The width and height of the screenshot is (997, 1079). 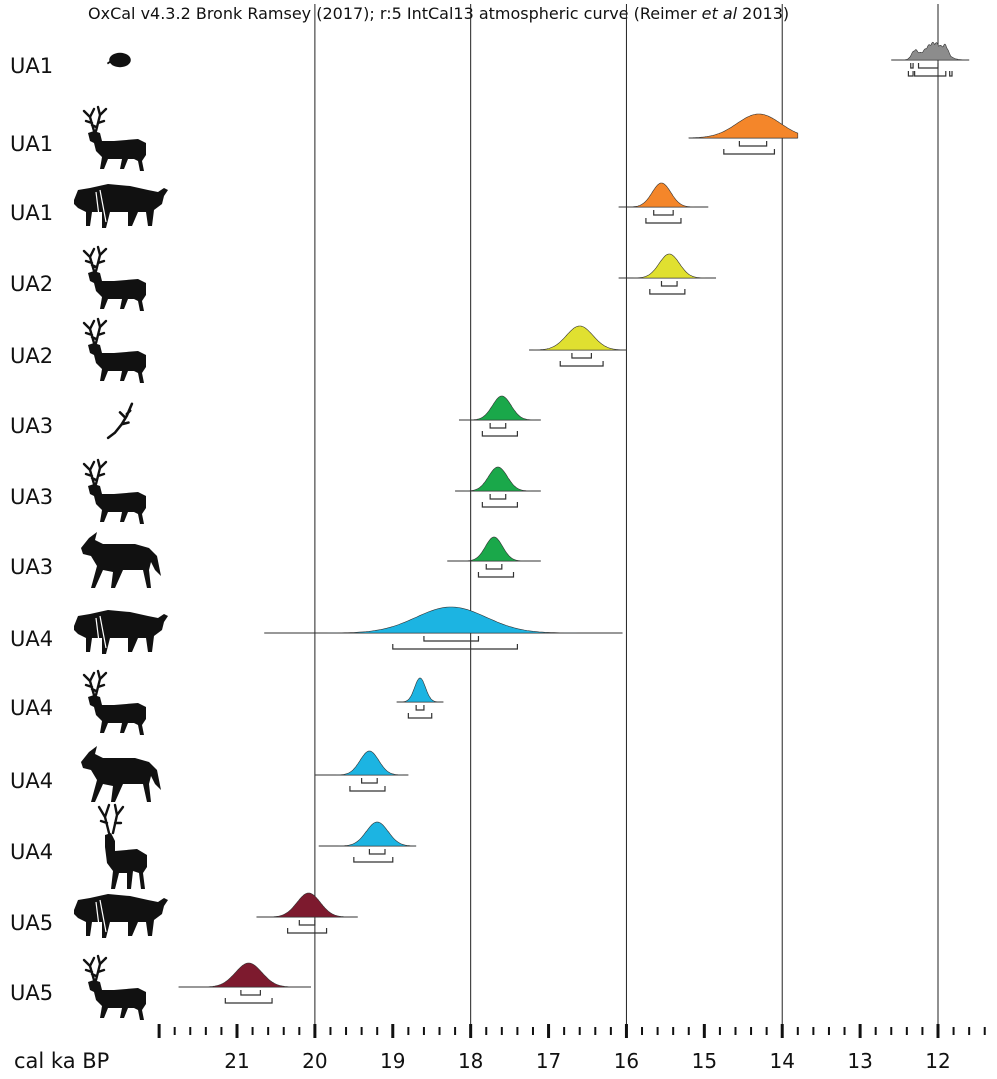 What do you see at coordinates (119, 60) in the screenshot?
I see `hedgehog-icon` at bounding box center [119, 60].